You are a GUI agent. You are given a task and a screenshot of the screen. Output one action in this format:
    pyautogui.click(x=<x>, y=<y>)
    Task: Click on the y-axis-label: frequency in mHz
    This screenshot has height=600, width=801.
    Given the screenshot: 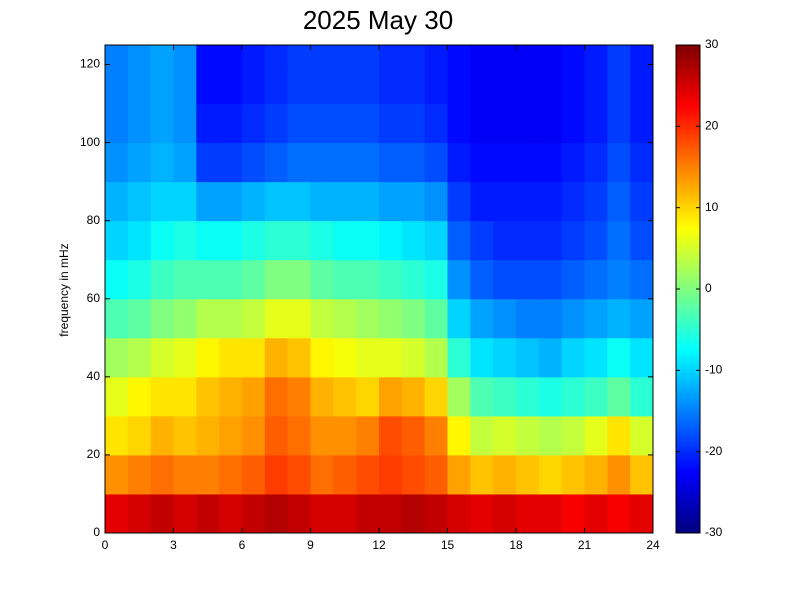 What is the action you would take?
    pyautogui.click(x=64, y=289)
    